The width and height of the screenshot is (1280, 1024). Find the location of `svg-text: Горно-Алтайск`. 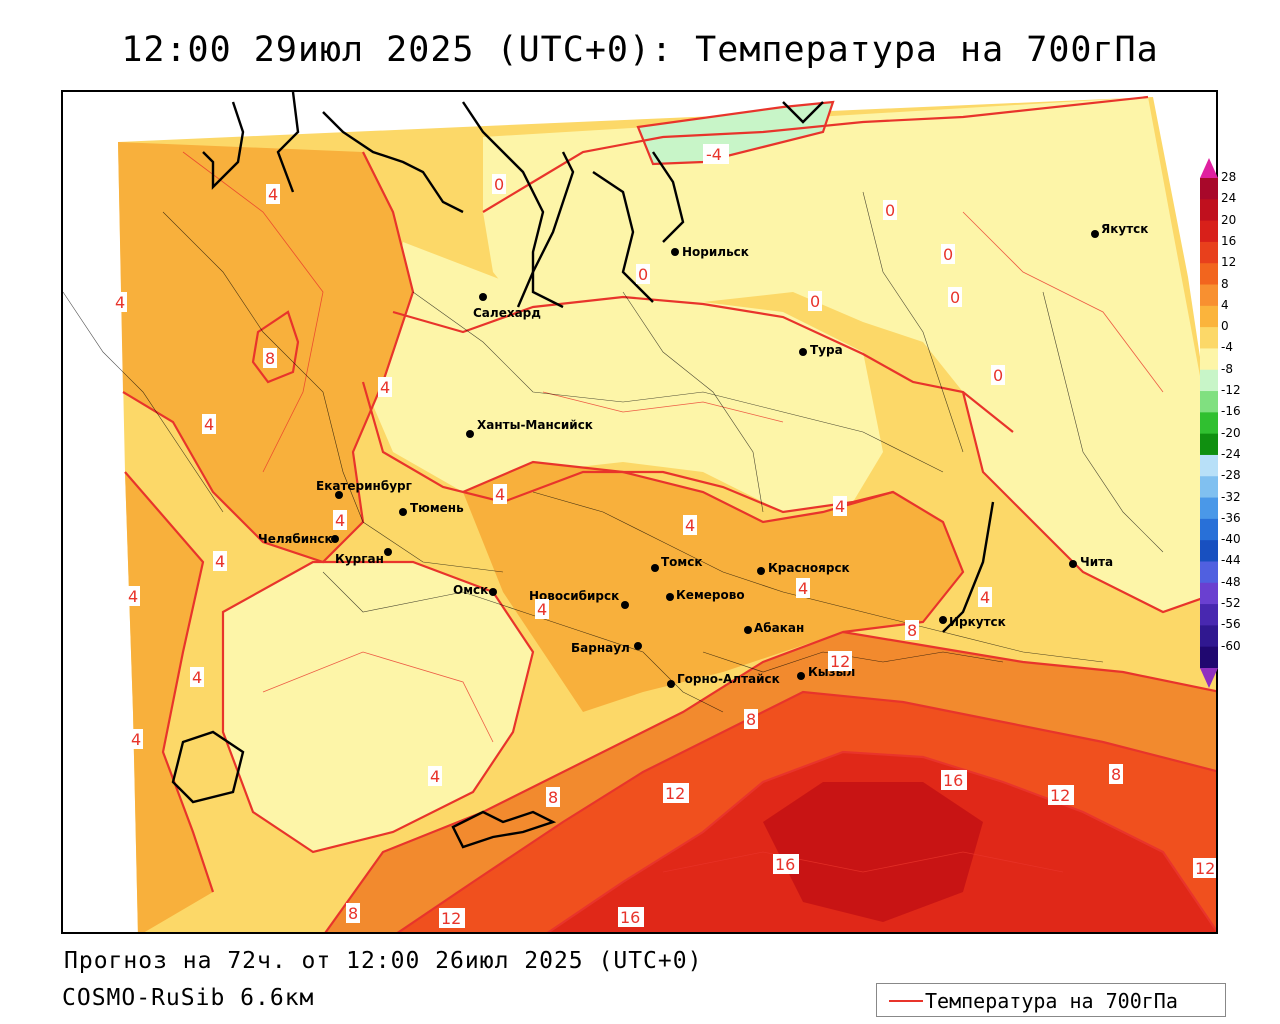

svg-text: Горно-Алтайск is located at coordinates (728, 679).